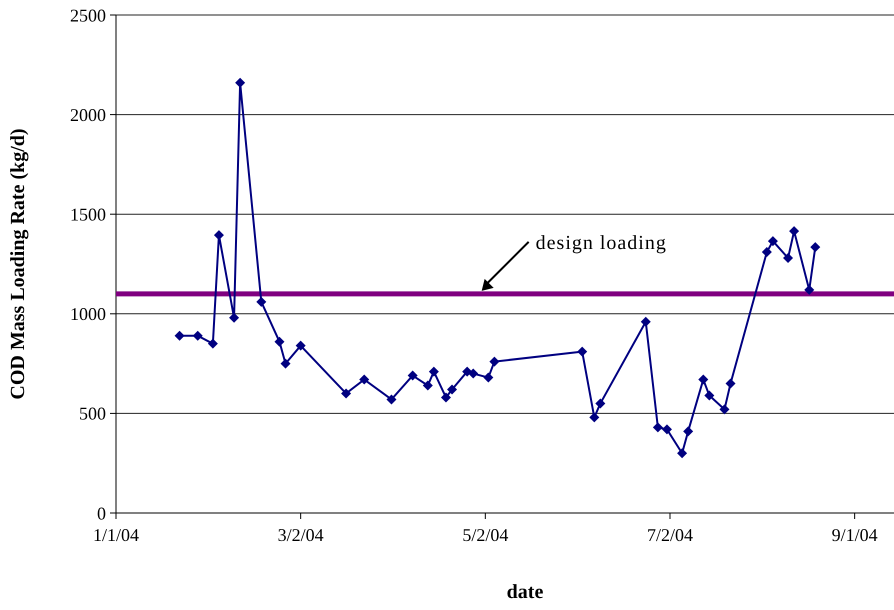 The image size is (894, 610). What do you see at coordinates (92, 414) in the screenshot?
I see `y-tick-label: 500` at bounding box center [92, 414].